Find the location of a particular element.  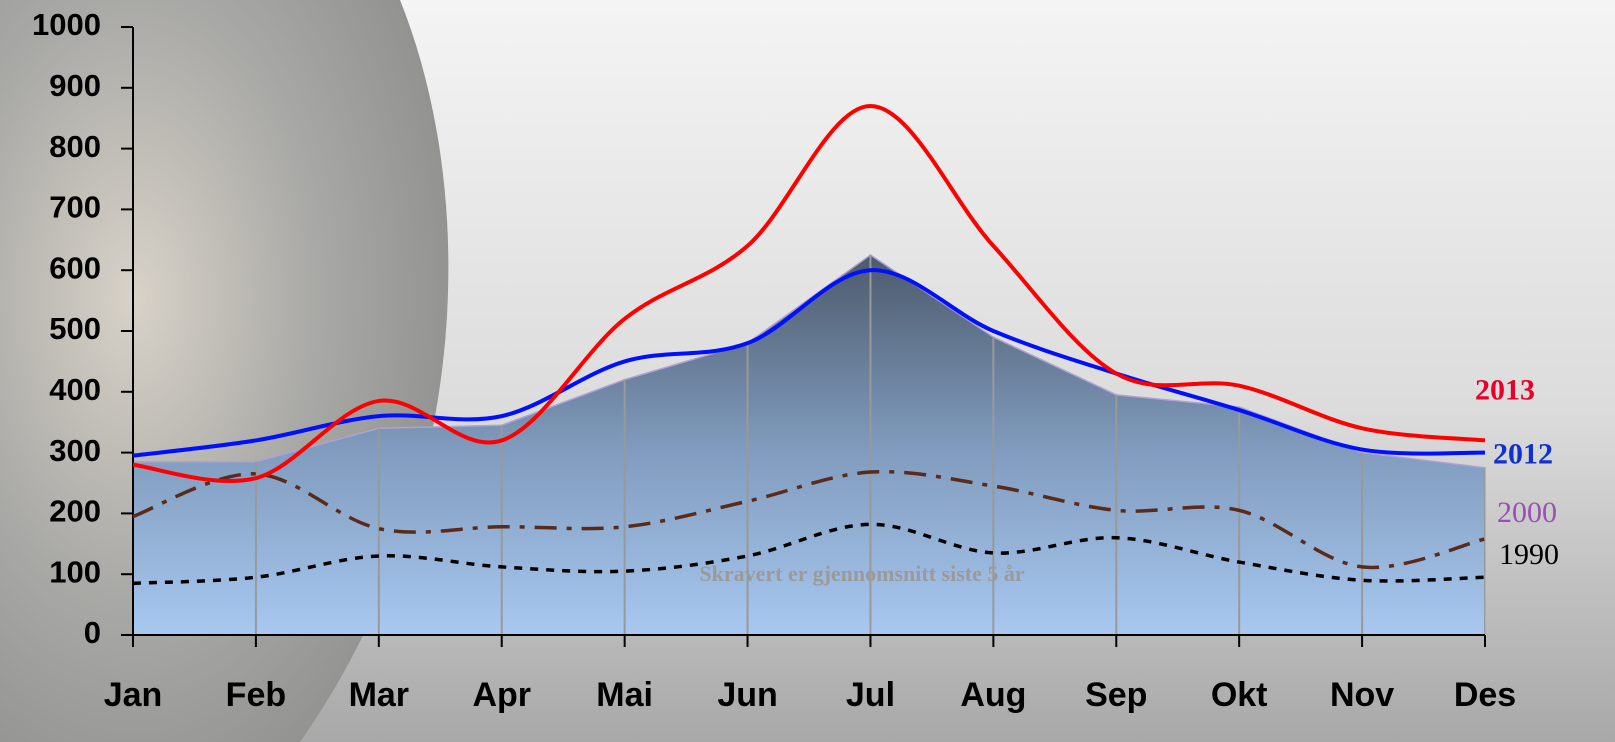

x-tick-label: Okt is located at coordinates (1239, 695).